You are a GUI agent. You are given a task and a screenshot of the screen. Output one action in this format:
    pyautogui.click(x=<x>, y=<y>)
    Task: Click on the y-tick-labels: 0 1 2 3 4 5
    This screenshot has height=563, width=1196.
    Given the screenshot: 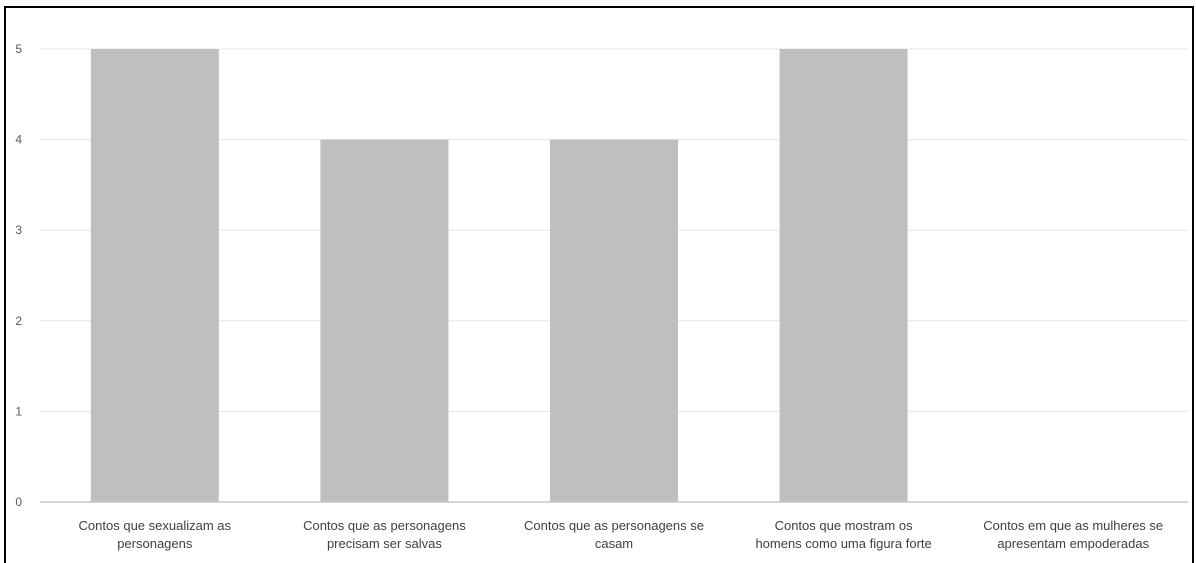 What is the action you would take?
    pyautogui.click(x=18, y=275)
    